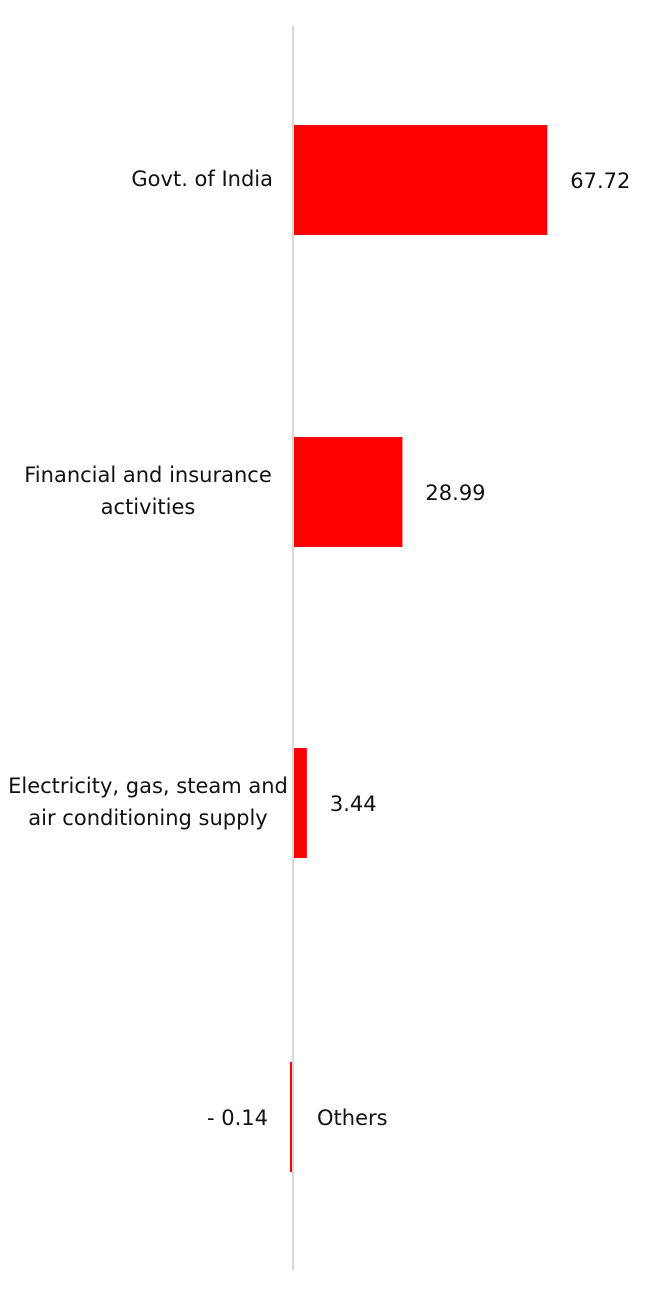 The width and height of the screenshot is (651, 1306). I want to click on category-label-electricity-gas-steam-and-air-conditioning-supply-line-2: air conditioning supply, so click(147, 818).